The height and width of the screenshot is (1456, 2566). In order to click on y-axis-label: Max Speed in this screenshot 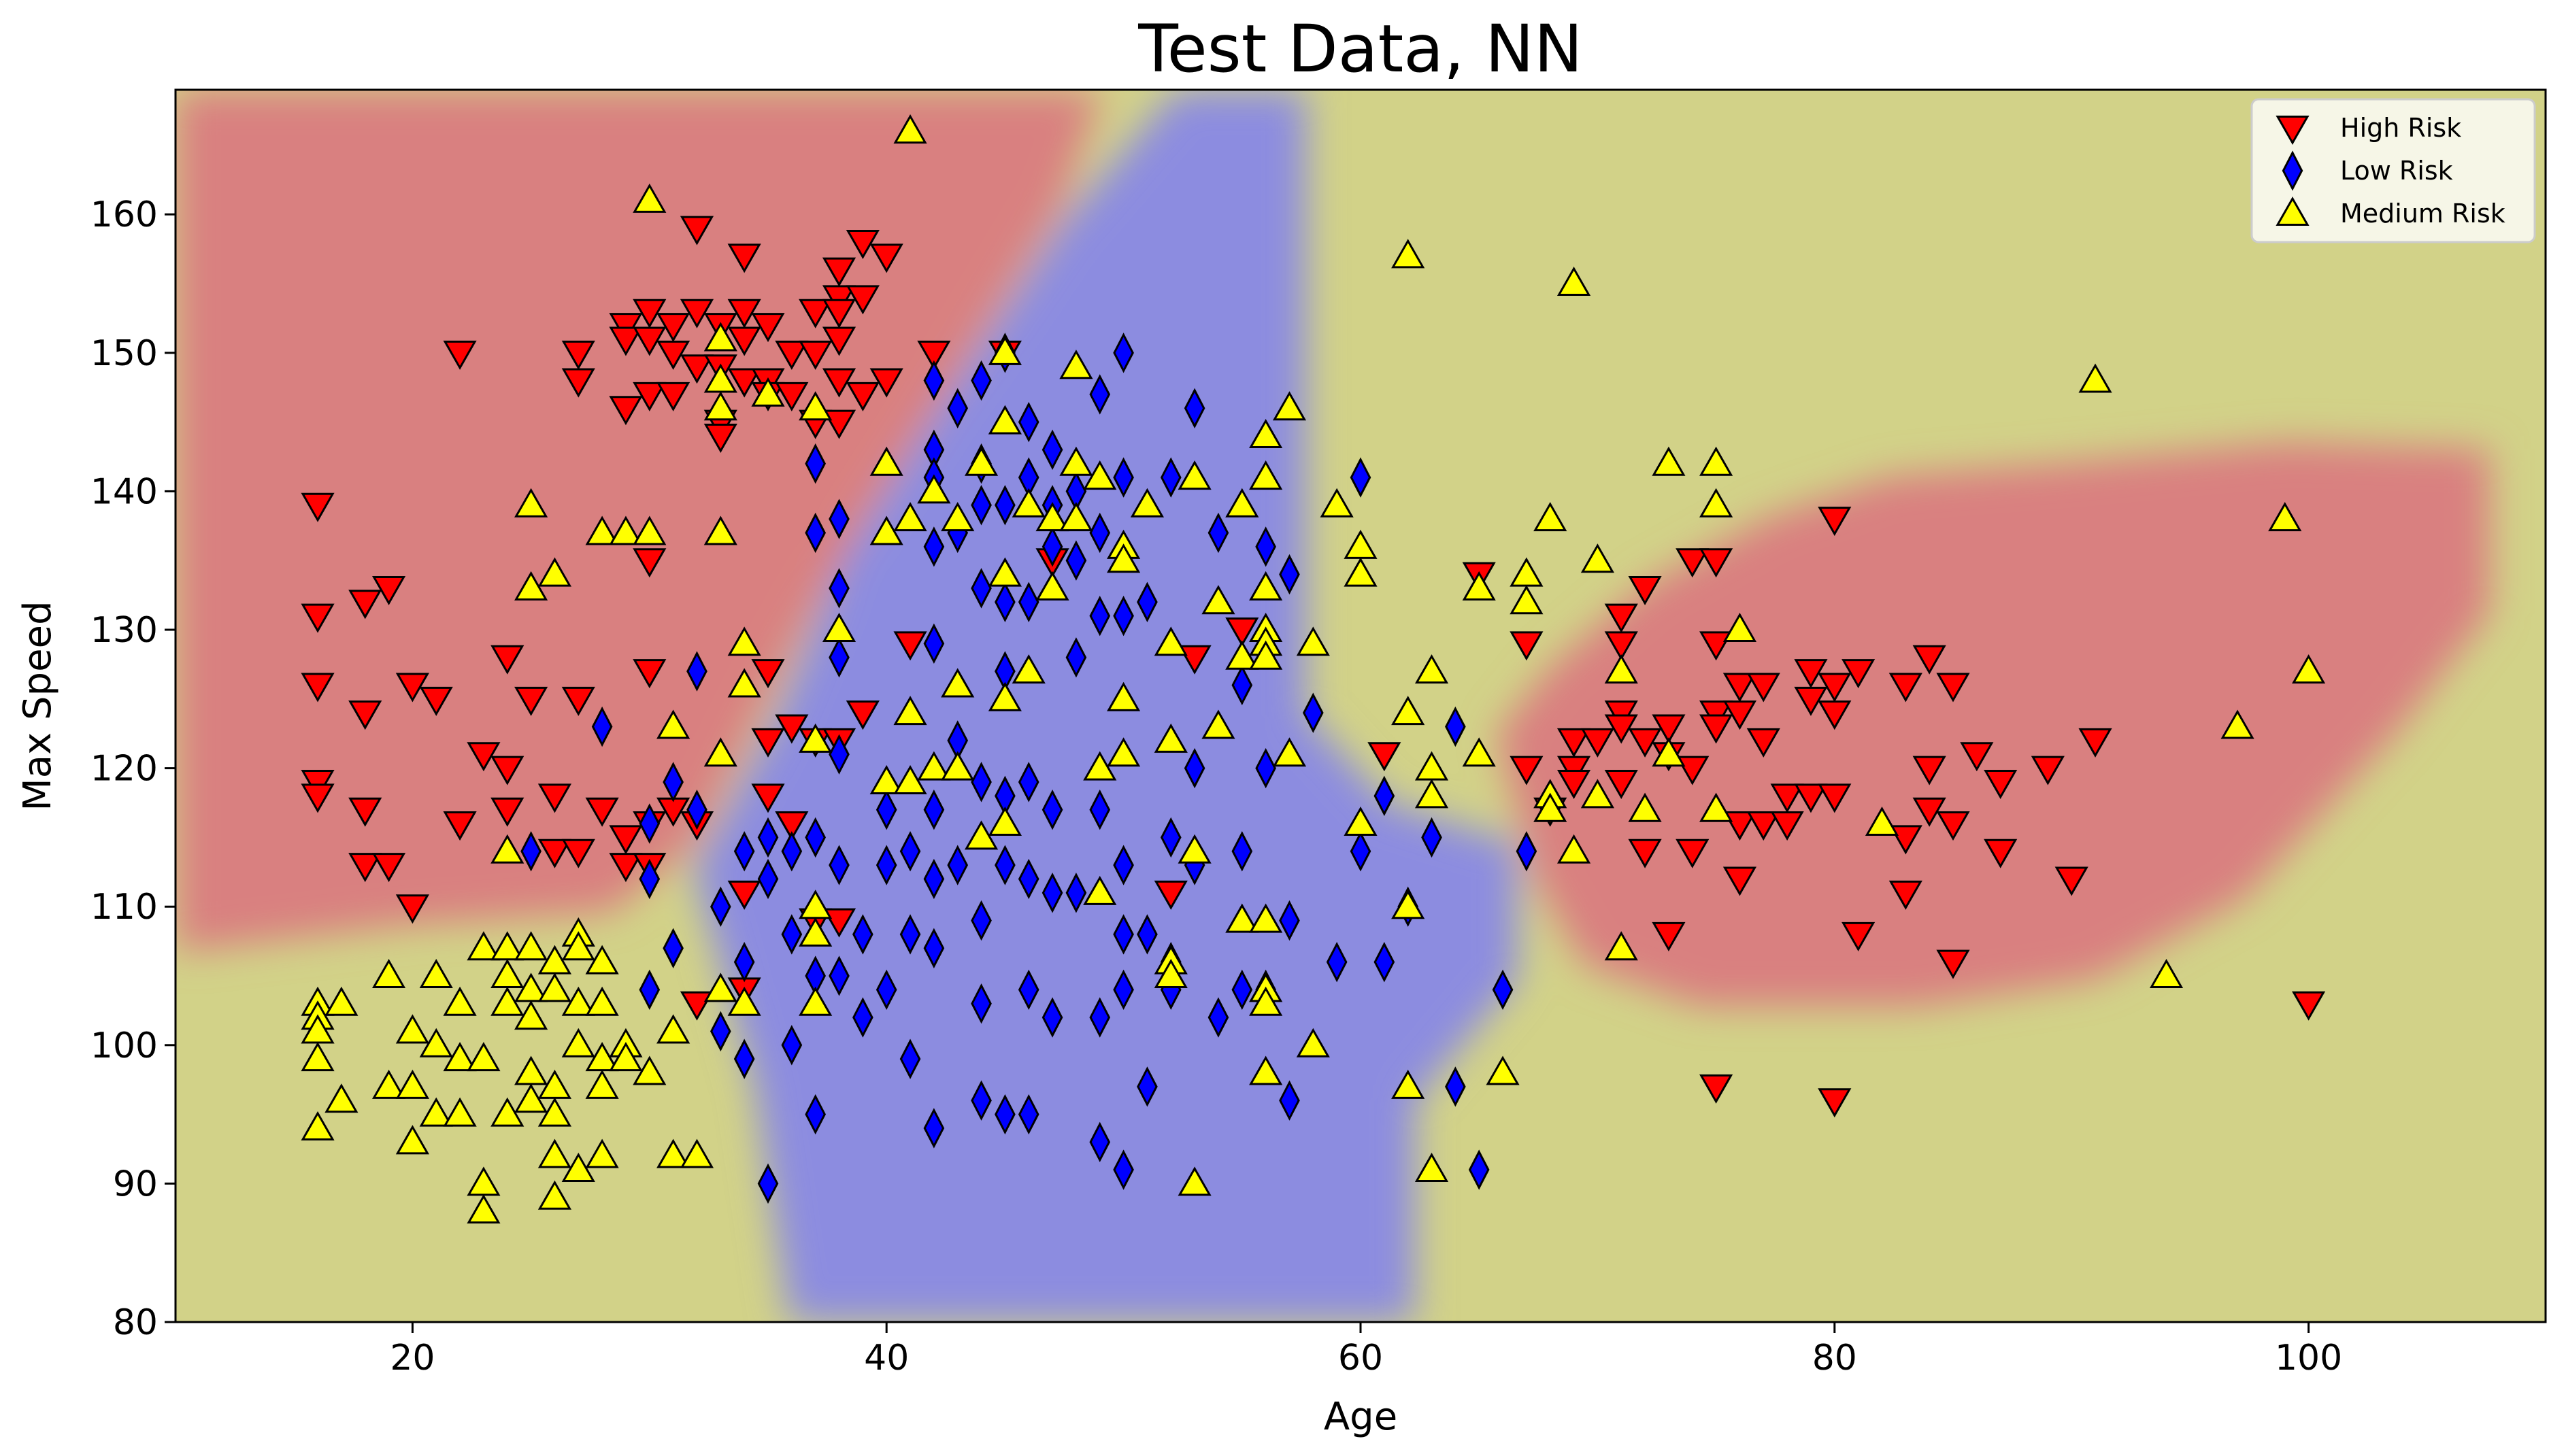, I will do `click(38, 705)`.